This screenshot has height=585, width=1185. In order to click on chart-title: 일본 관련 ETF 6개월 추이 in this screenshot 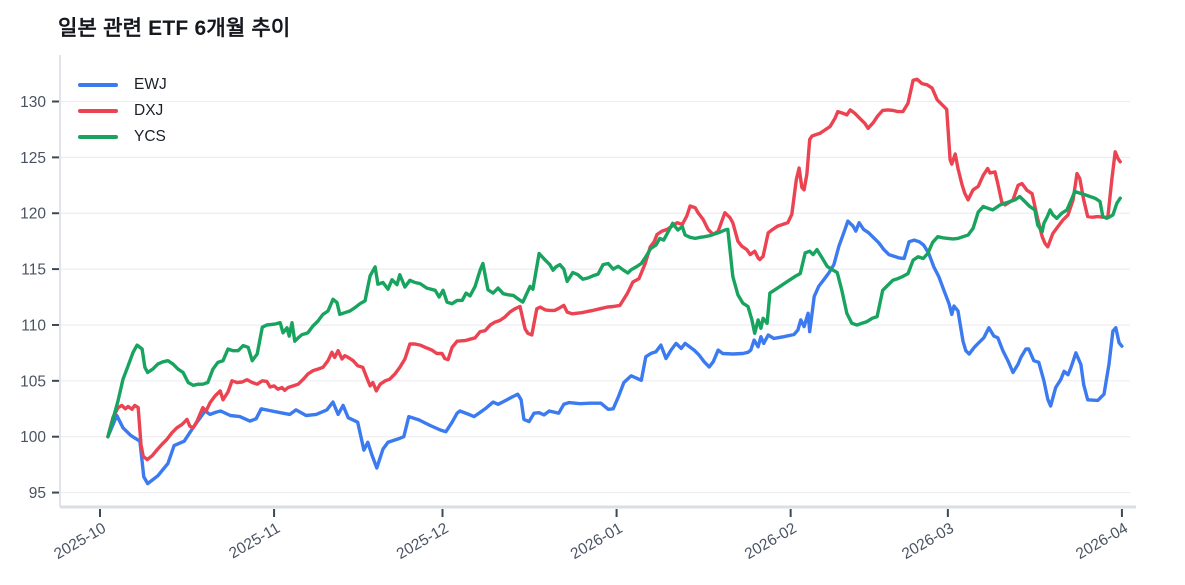, I will do `click(174, 28)`.